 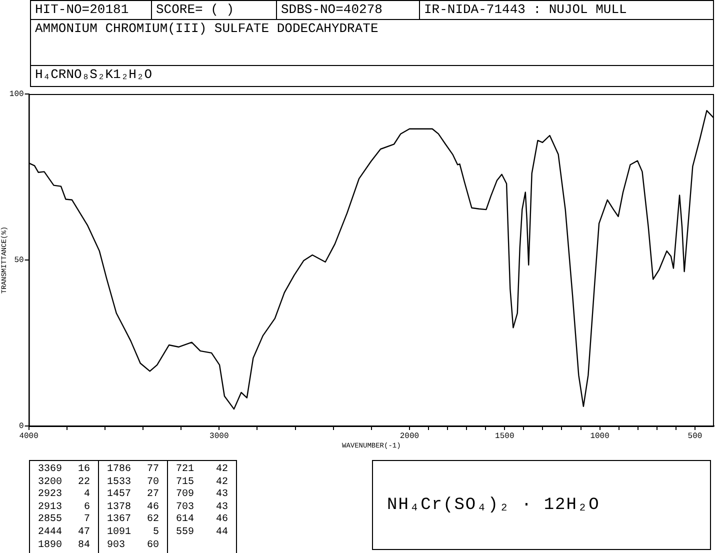 I want to click on y-tick-label: 0, so click(x=21, y=427).